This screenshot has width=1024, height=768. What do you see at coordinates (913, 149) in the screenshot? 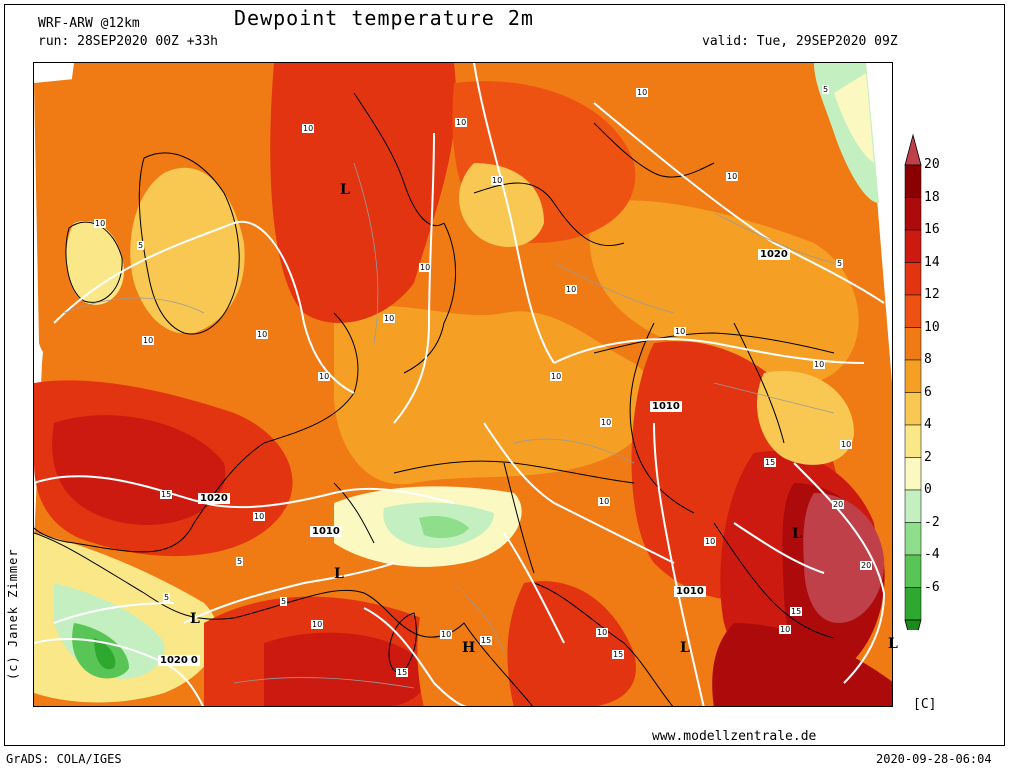
I see `legend-top-arrow` at bounding box center [913, 149].